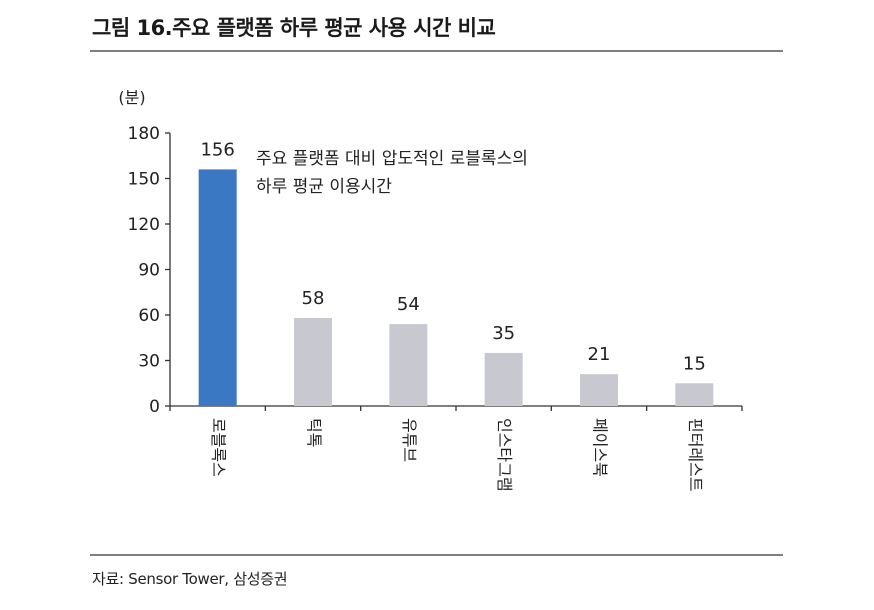 This screenshot has width=874, height=610. What do you see at coordinates (695, 455) in the screenshot?
I see `x-category-label: 핀터레스트` at bounding box center [695, 455].